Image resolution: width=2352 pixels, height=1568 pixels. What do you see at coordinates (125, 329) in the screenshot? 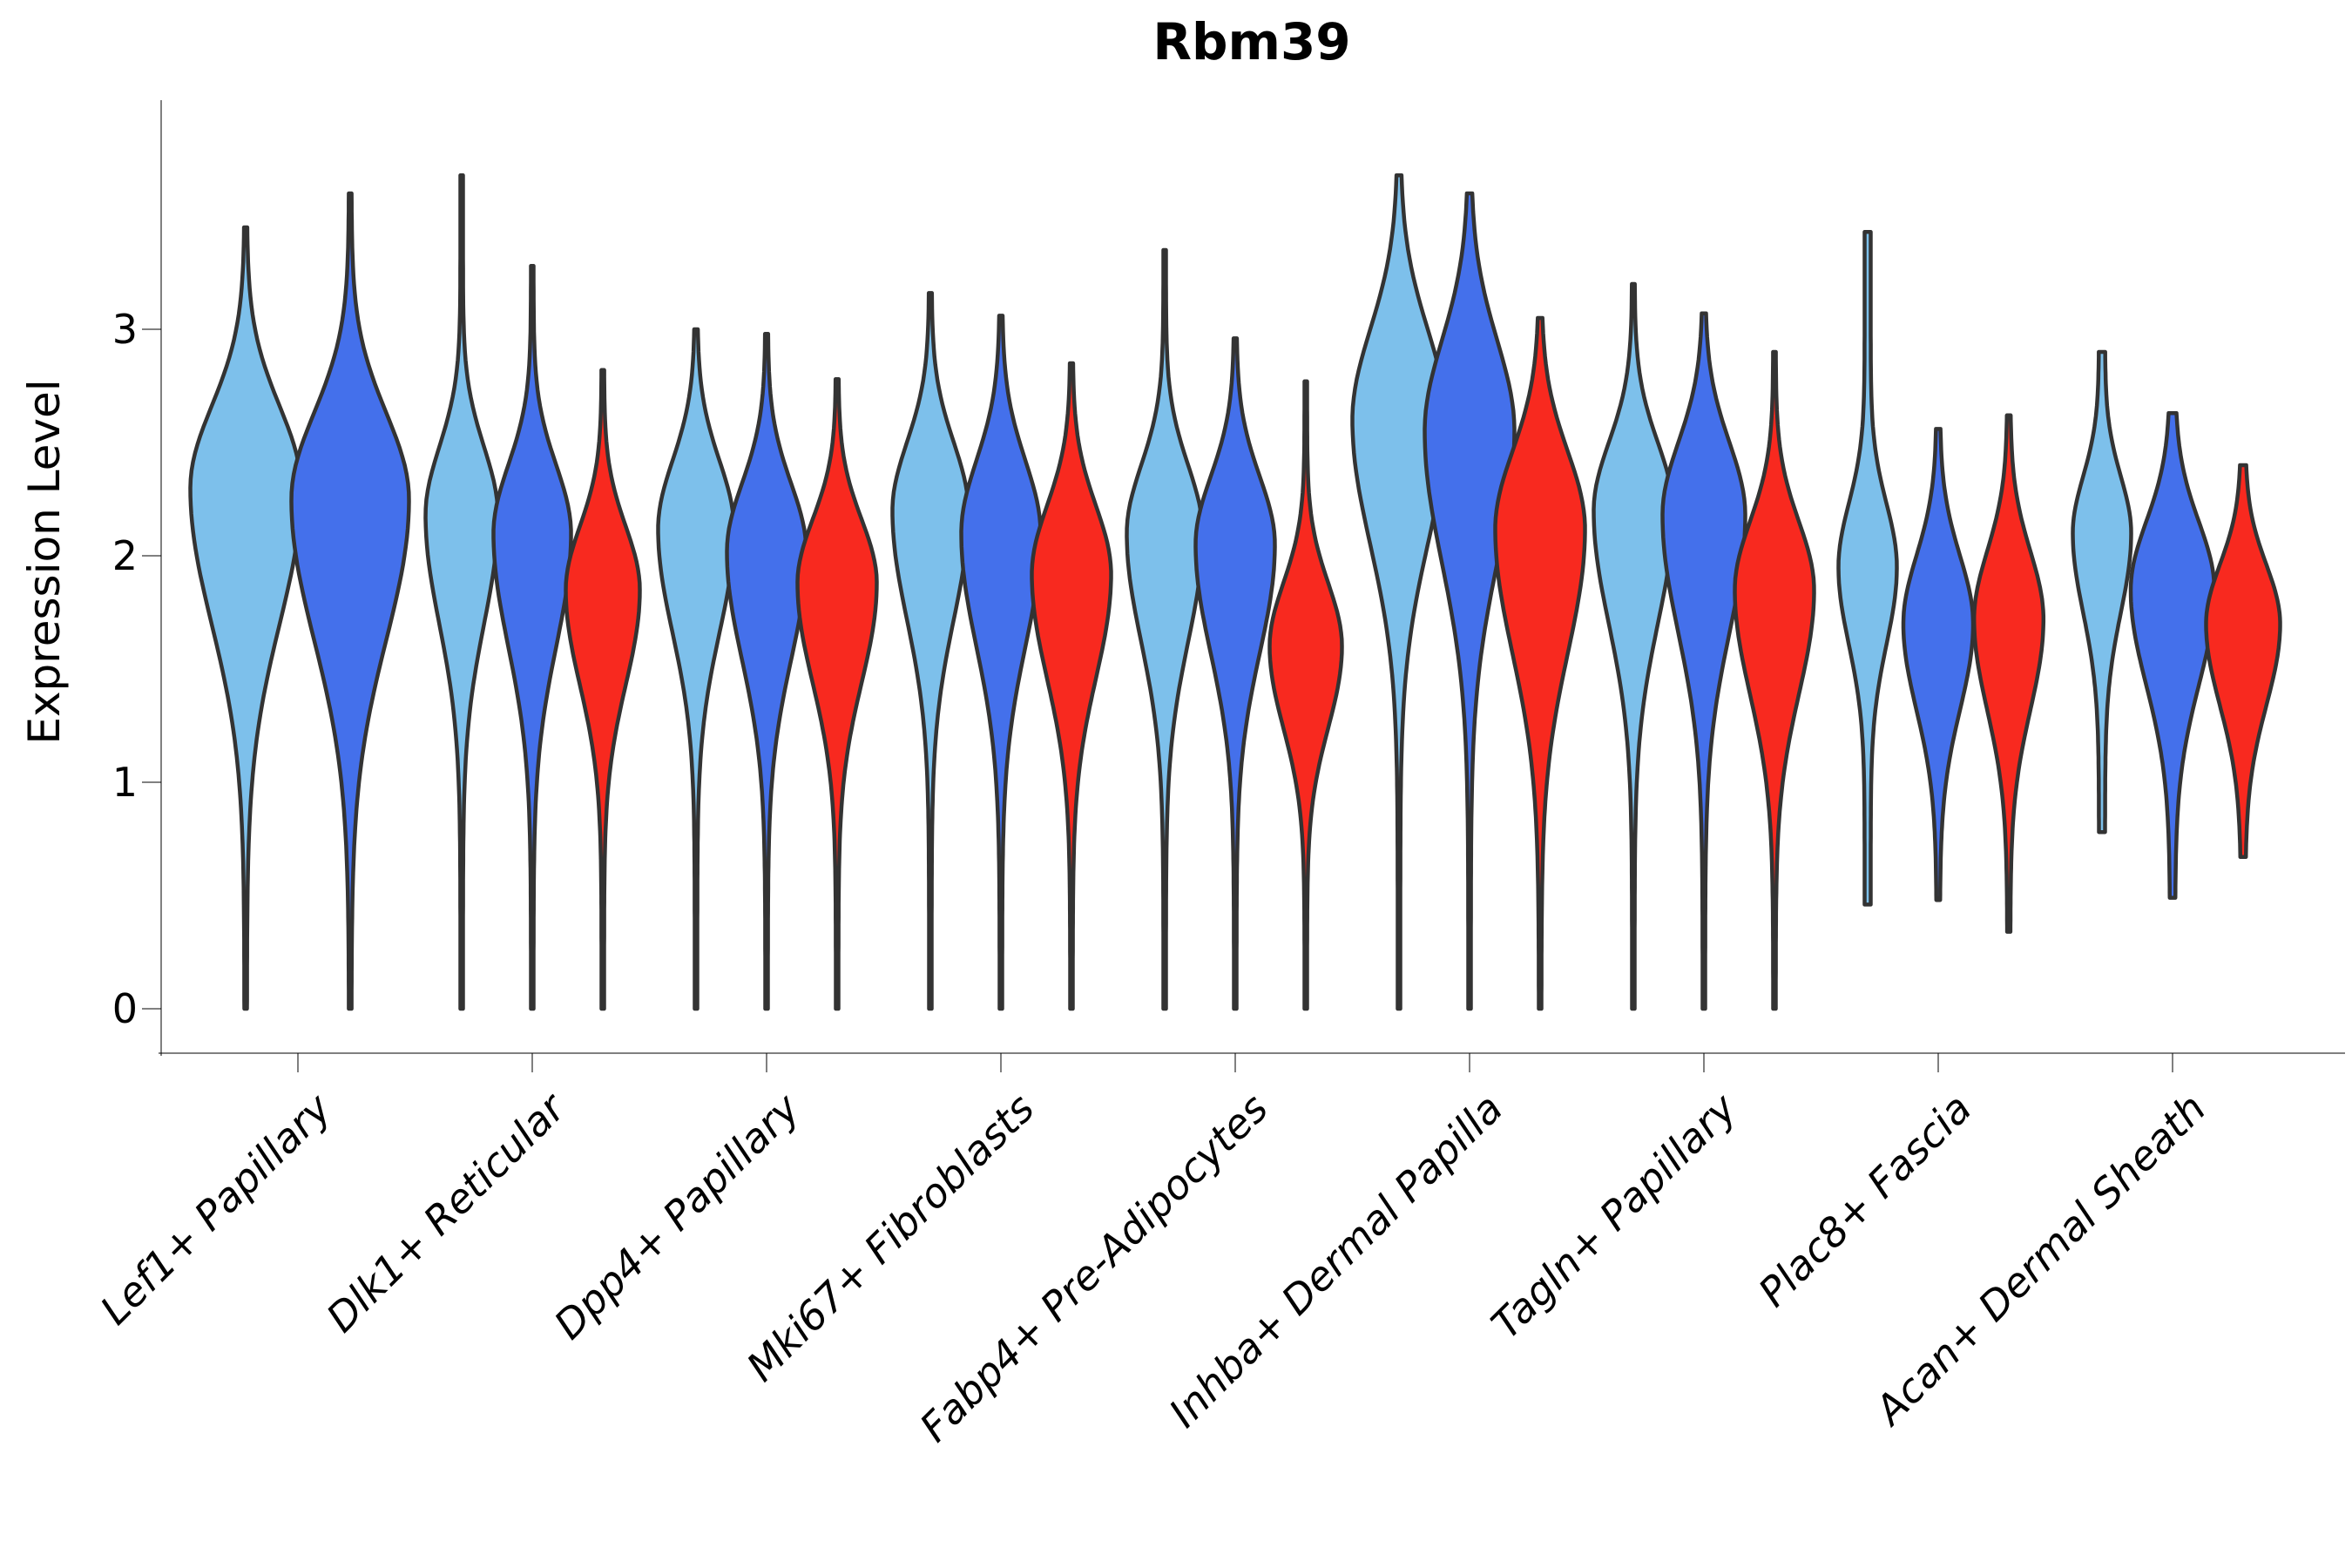
I see `y-tick-label: 3` at bounding box center [125, 329].